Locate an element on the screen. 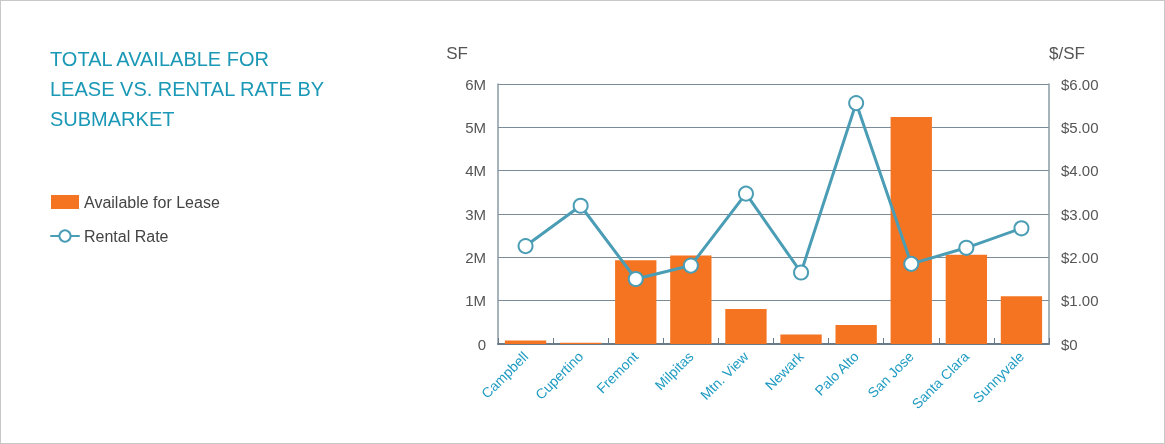 This screenshot has height=444, width=1165. x-tick-label: Palo Alto is located at coordinates (836, 373).